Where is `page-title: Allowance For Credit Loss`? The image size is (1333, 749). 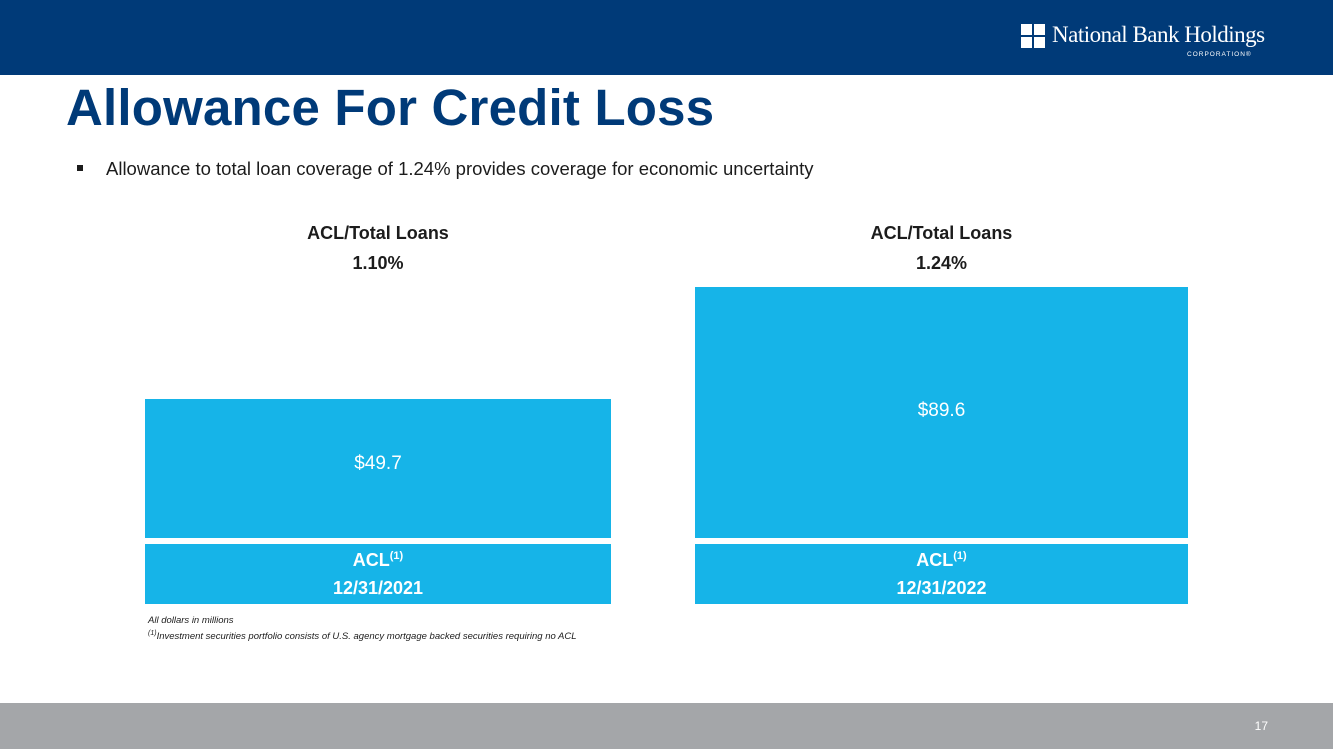
page-title: Allowance For Credit Loss is located at coordinates (390, 107).